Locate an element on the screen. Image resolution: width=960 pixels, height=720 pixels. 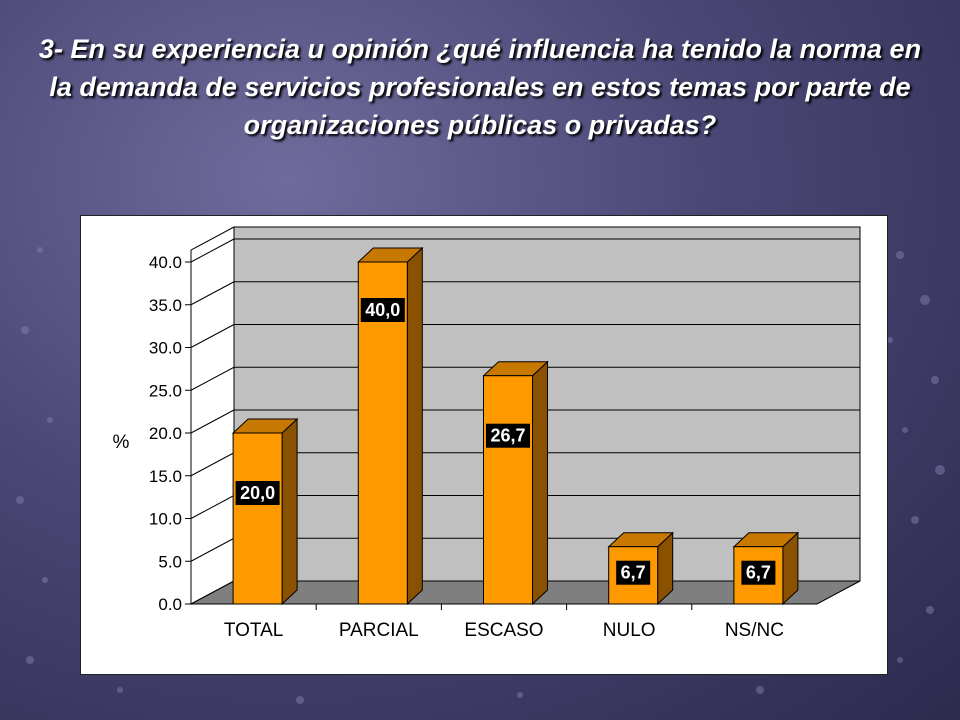
y-tick-label: 30.0 is located at coordinates (165, 348).